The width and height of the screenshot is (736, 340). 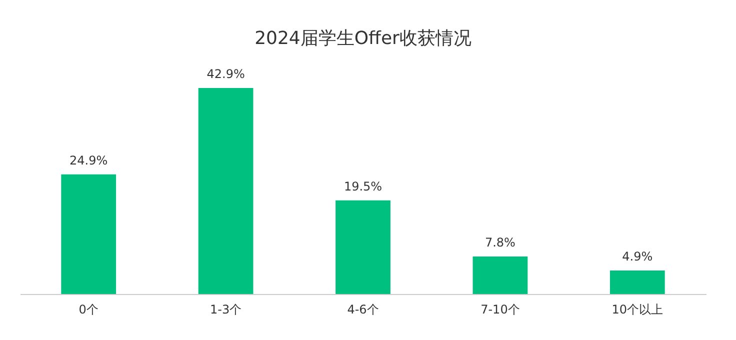 What do you see at coordinates (637, 256) in the screenshot?
I see `data-label: 4.9%` at bounding box center [637, 256].